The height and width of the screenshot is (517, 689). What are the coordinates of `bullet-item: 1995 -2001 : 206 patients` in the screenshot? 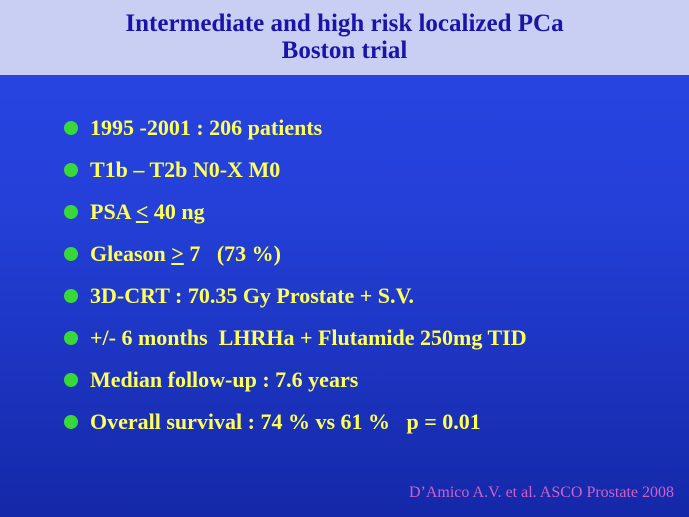 It's located at (295, 135).